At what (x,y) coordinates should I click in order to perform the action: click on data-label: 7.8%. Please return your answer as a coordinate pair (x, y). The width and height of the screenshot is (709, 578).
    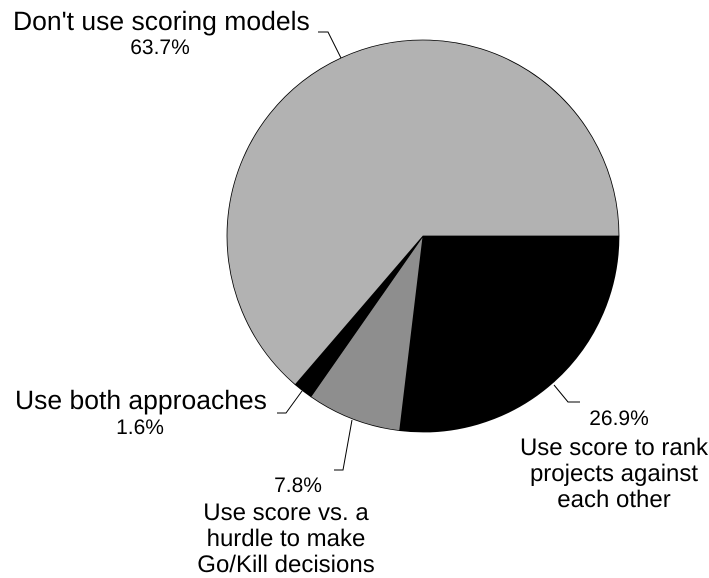
    Looking at the image, I should click on (298, 485).